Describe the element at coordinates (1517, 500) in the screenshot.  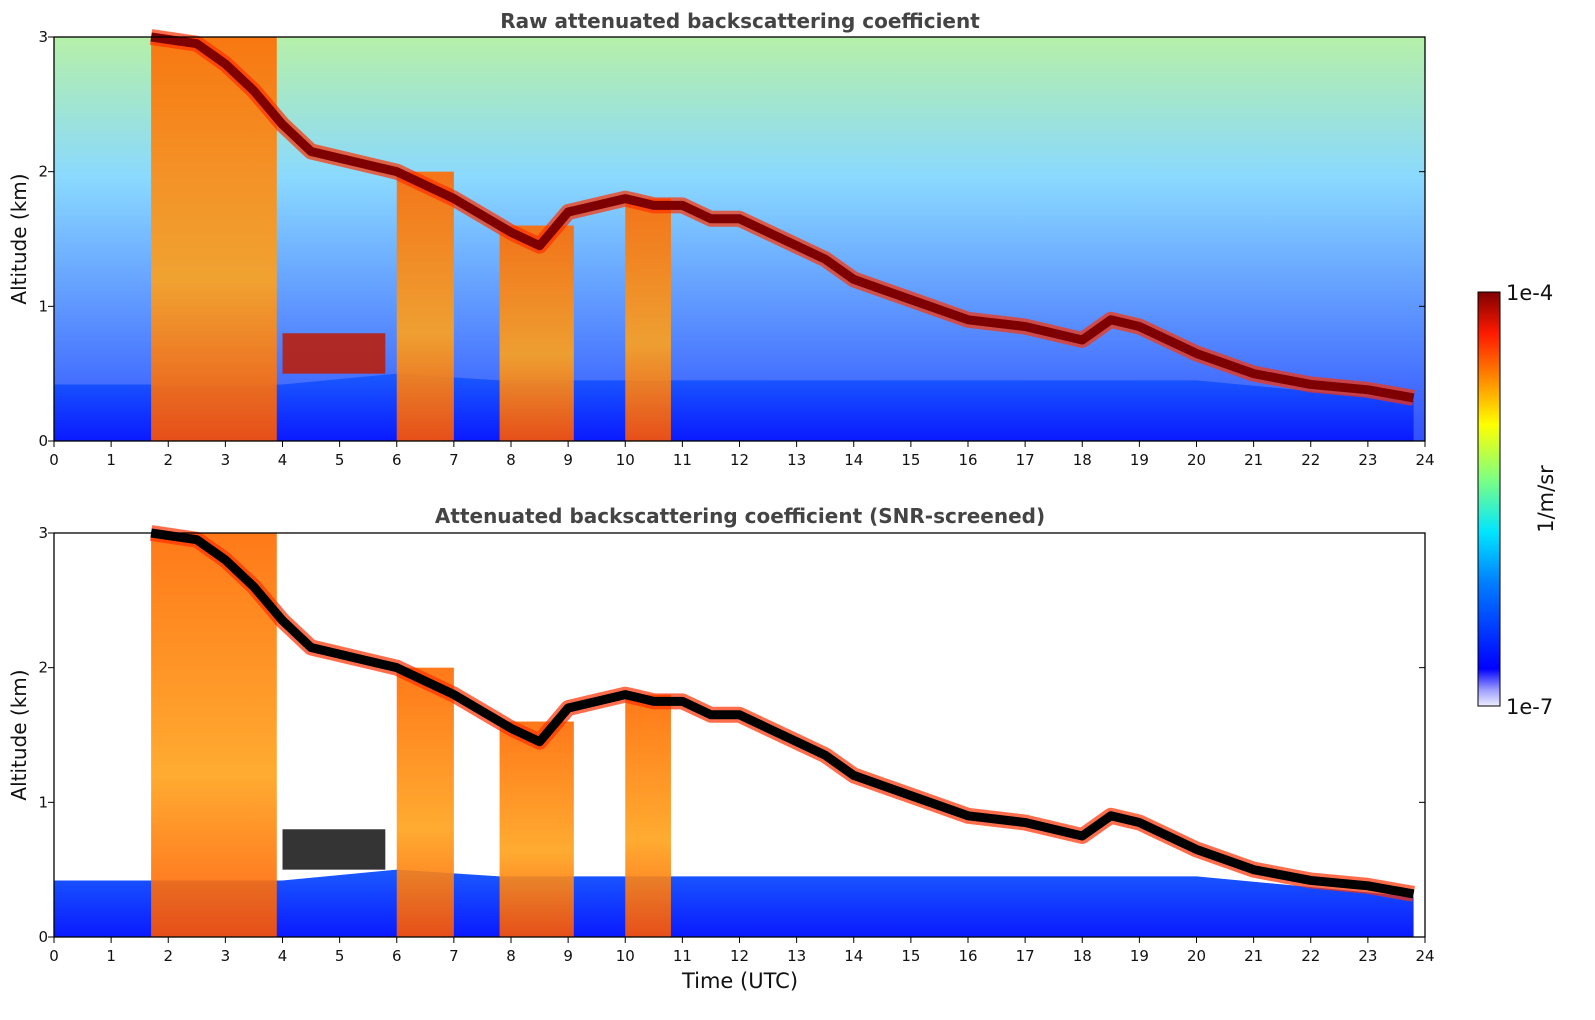
I see `colorbar: 1e-4 1e-7 1/m/sr` at that location.